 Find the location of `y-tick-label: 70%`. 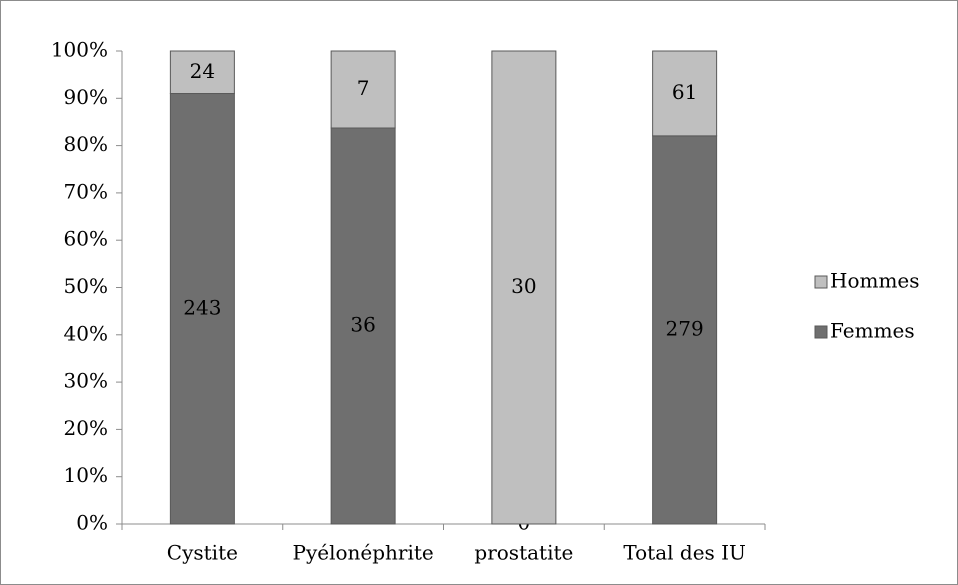

y-tick-label: 70% is located at coordinates (86, 191).